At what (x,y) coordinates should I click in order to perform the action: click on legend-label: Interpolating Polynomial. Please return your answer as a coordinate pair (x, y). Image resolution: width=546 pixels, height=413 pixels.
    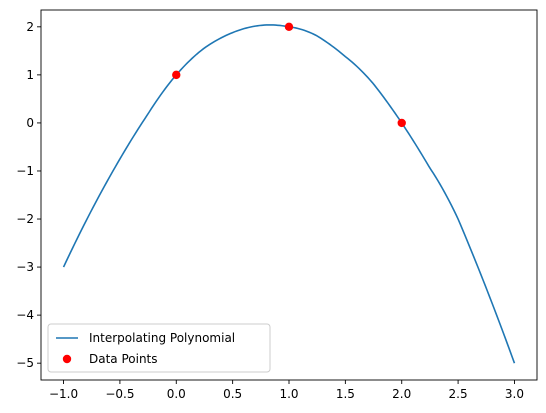
    Looking at the image, I should click on (162, 338).